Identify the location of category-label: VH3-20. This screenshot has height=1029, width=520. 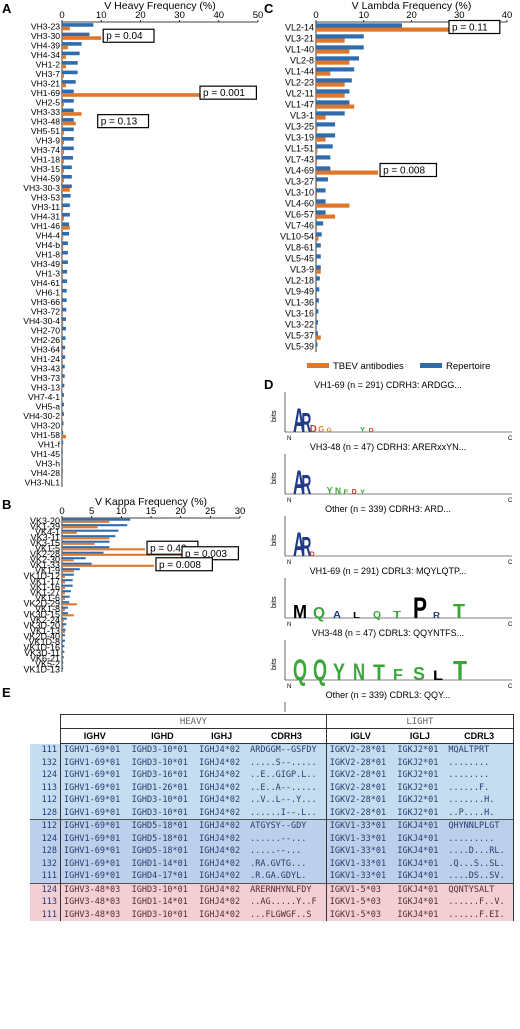
(45, 425).